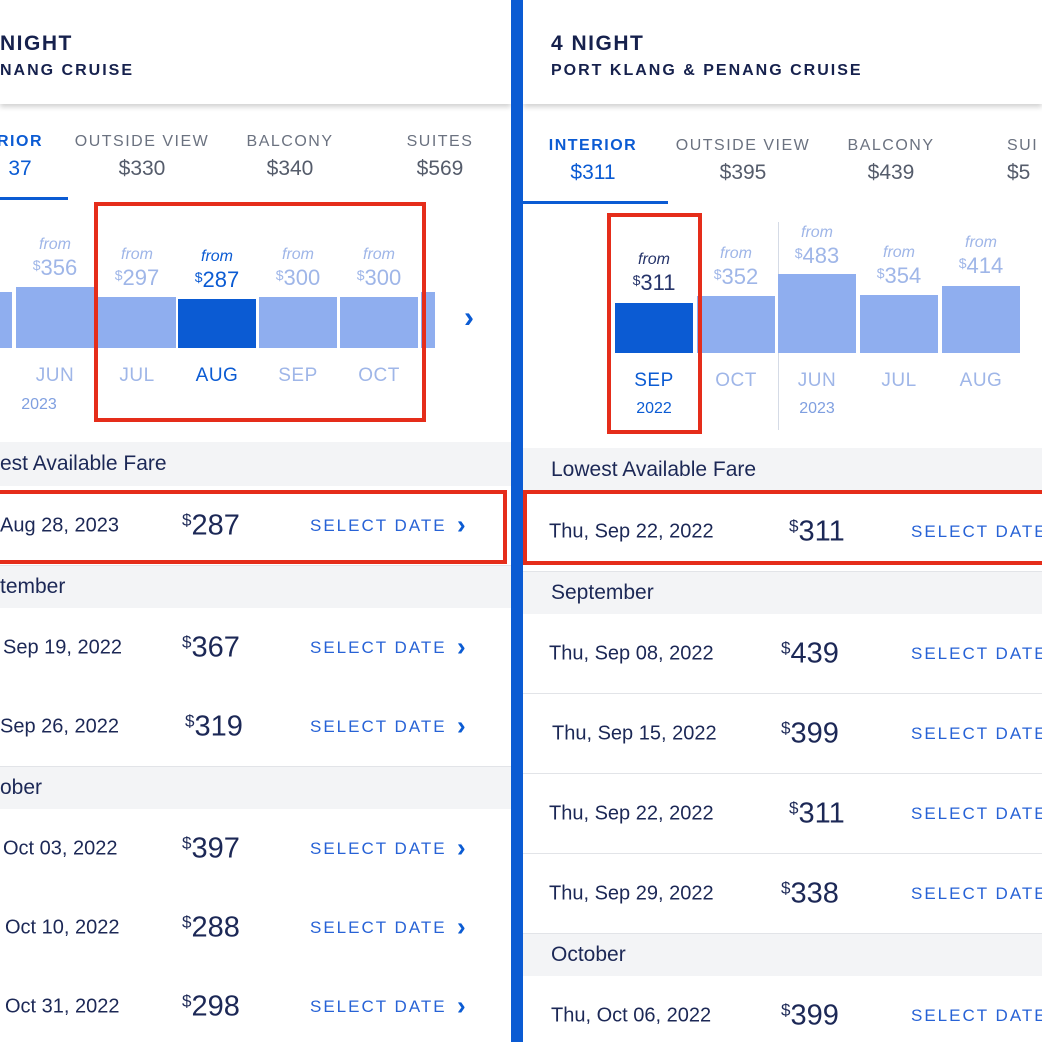 The height and width of the screenshot is (1042, 1042). Describe the element at coordinates (810, 893) in the screenshot. I see `sailing-price: $338` at that location.